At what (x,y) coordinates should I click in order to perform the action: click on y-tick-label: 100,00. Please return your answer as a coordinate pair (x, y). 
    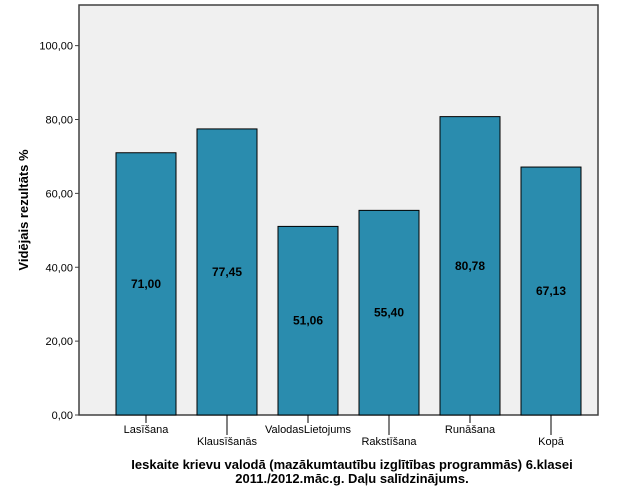
    Looking at the image, I should click on (56, 47).